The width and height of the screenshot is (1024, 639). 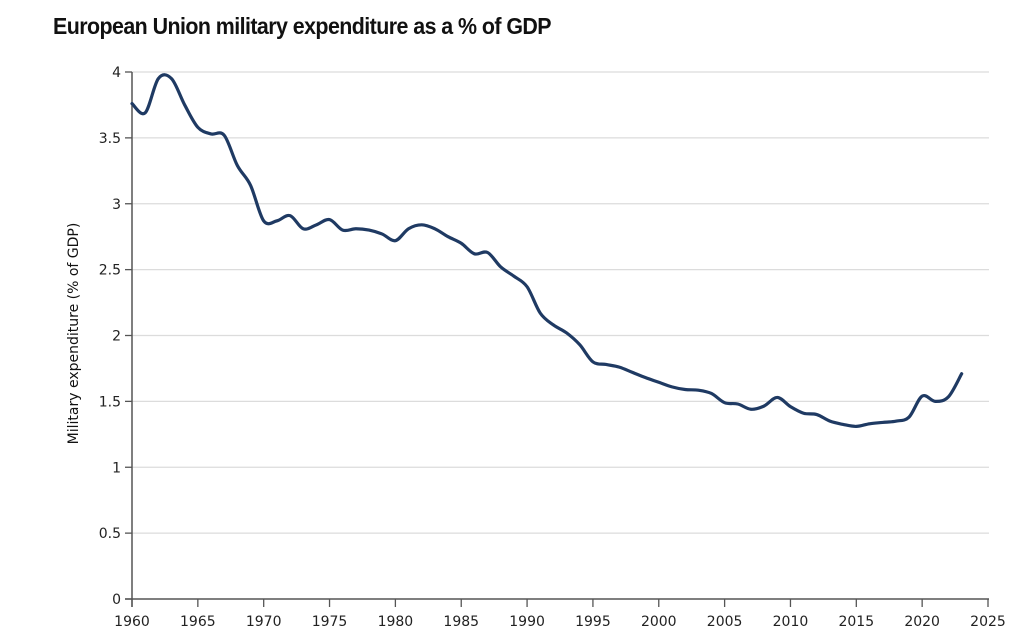 What do you see at coordinates (922, 622) in the screenshot?
I see `x-tick-label: 2020` at bounding box center [922, 622].